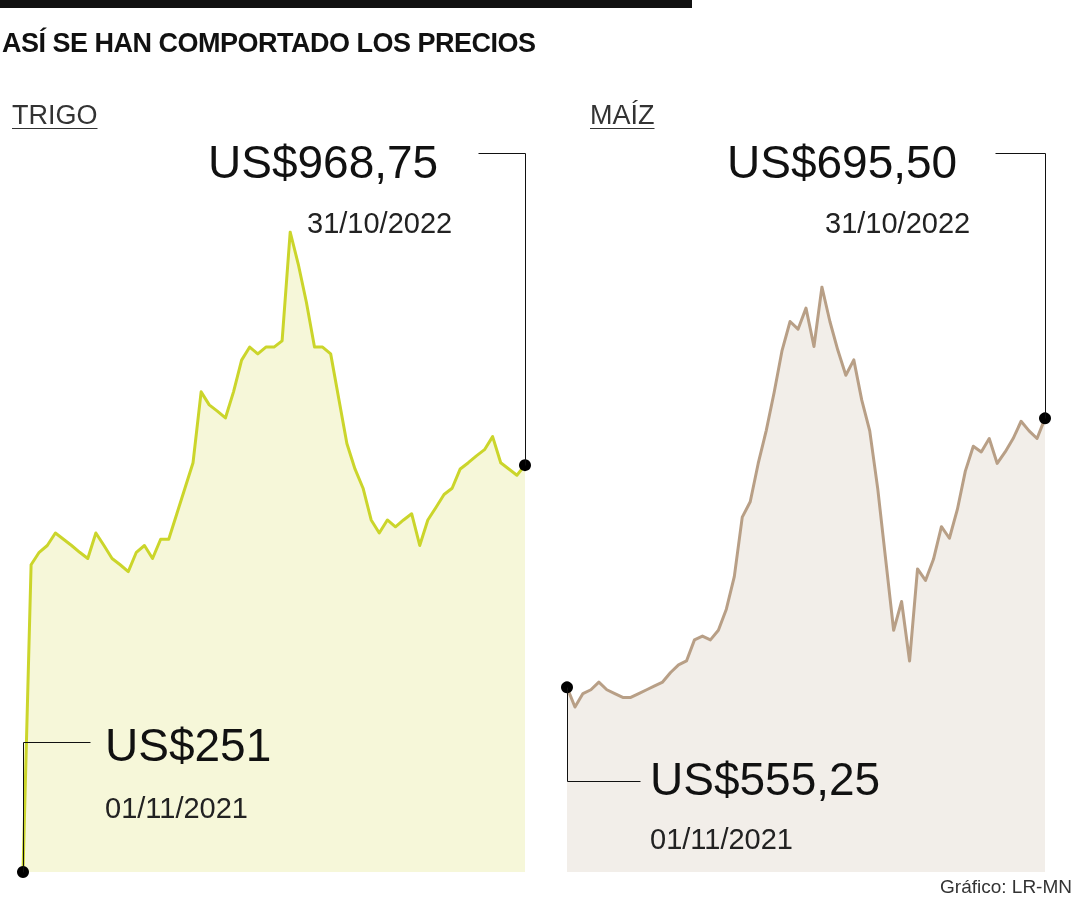  Describe the element at coordinates (380, 222) in the screenshot. I see `annotation: 31/10/2022` at that location.